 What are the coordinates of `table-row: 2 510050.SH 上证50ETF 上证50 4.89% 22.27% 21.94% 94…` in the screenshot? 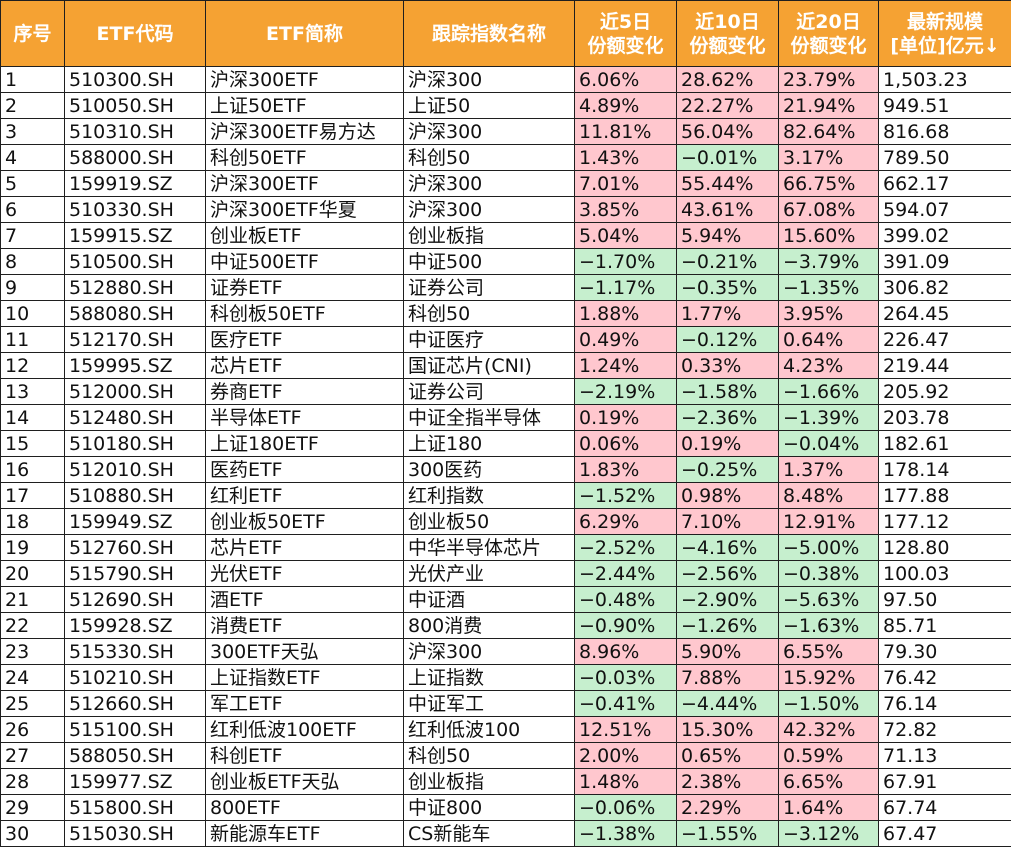 It's located at (505, 105).